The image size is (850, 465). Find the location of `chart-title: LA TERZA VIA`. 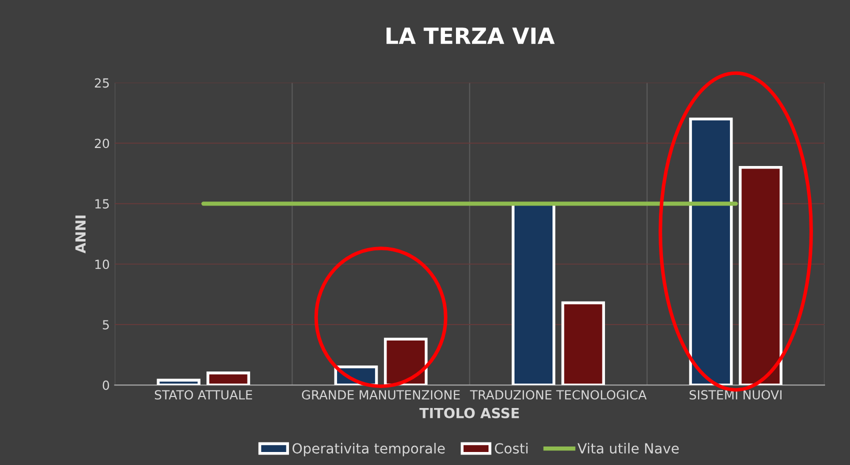

chart-title: LA TERZA VIA is located at coordinates (470, 36).